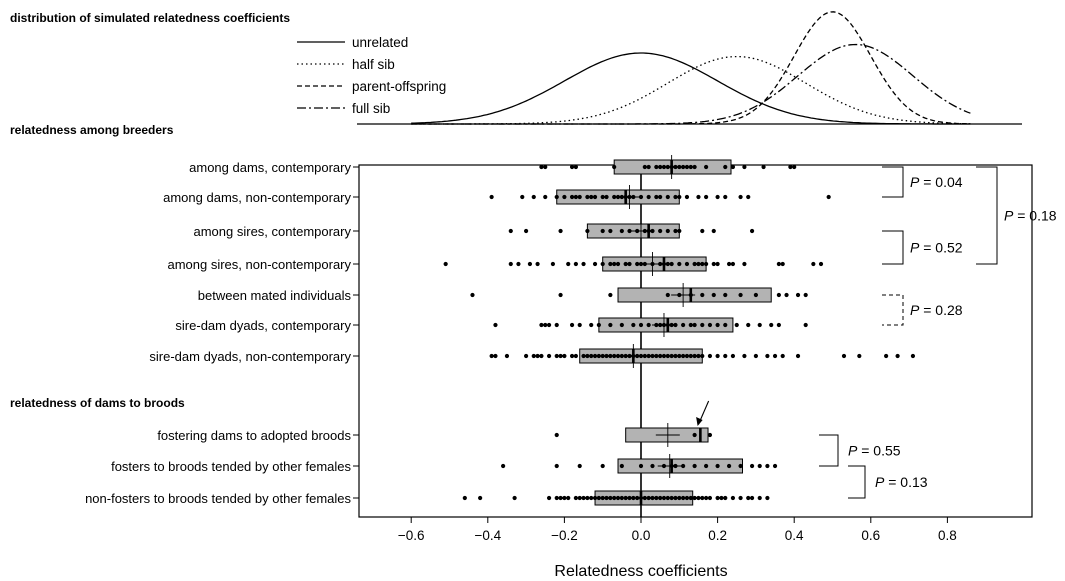  What do you see at coordinates (940, 310) in the screenshot?
I see `p-value-text: = 0.28` at bounding box center [940, 310].